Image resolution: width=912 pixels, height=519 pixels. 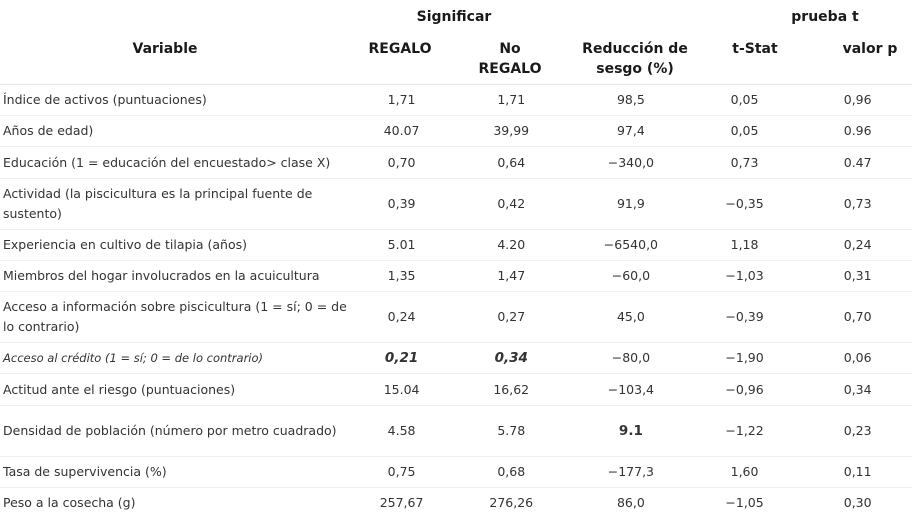 What do you see at coordinates (454, 17) in the screenshot?
I see `header-group-mean: Significar` at bounding box center [454, 17].